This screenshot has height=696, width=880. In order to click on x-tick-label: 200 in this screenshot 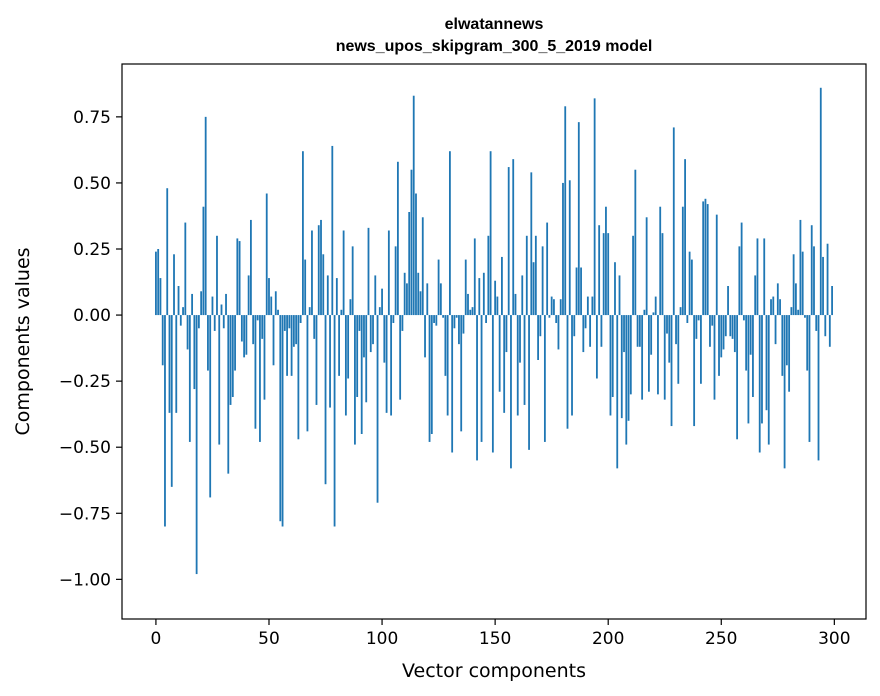, I will do `click(608, 639)`.